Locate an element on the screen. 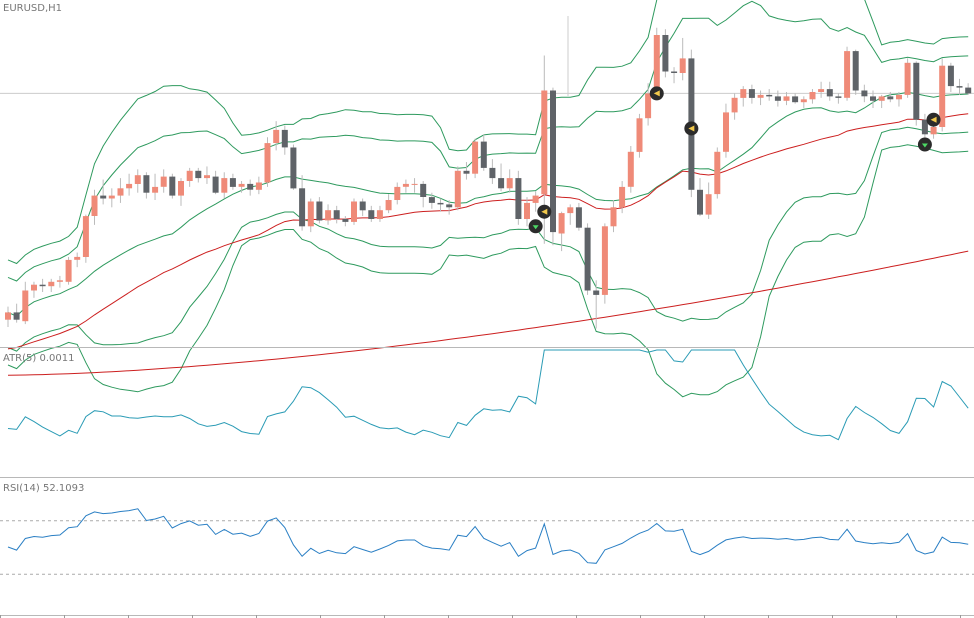 This screenshot has width=974, height=618. atr-pane: ATR(5) 0.0011 is located at coordinates (486, 395).